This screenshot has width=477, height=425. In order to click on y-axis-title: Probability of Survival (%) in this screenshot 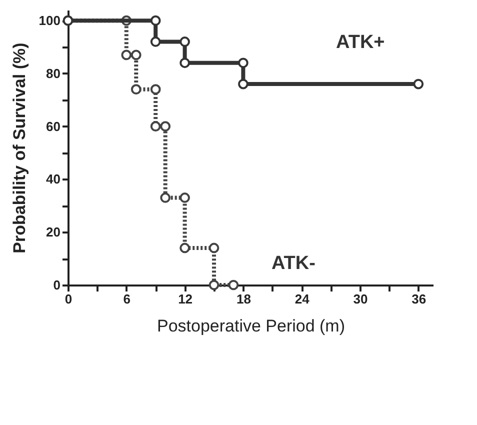, I will do `click(19, 148)`.